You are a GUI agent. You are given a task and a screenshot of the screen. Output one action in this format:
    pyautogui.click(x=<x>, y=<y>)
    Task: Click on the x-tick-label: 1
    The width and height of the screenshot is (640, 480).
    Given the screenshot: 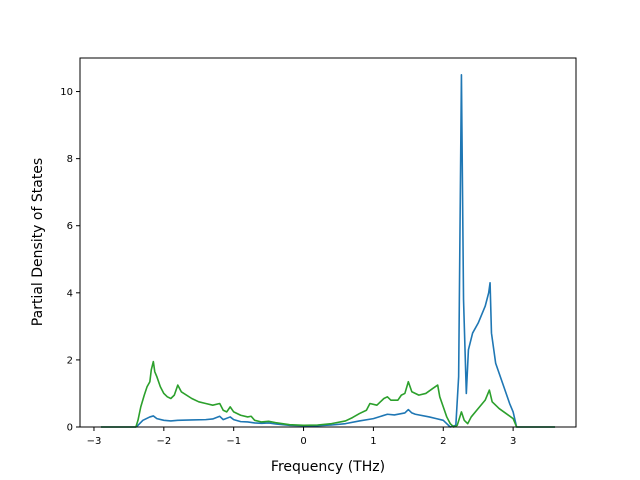 What is the action you would take?
    pyautogui.click(x=373, y=441)
    